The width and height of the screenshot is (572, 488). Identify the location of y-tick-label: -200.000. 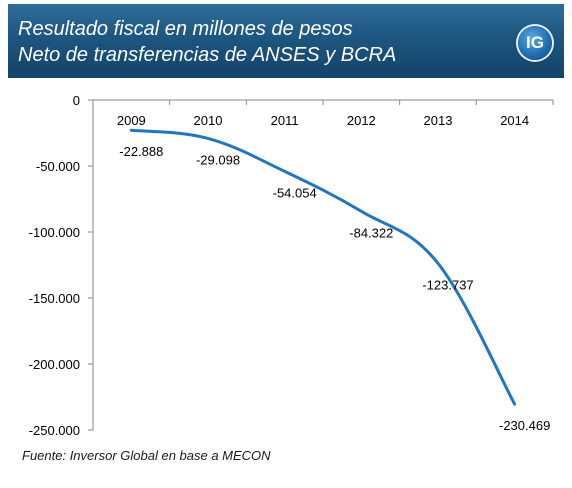
(54, 364).